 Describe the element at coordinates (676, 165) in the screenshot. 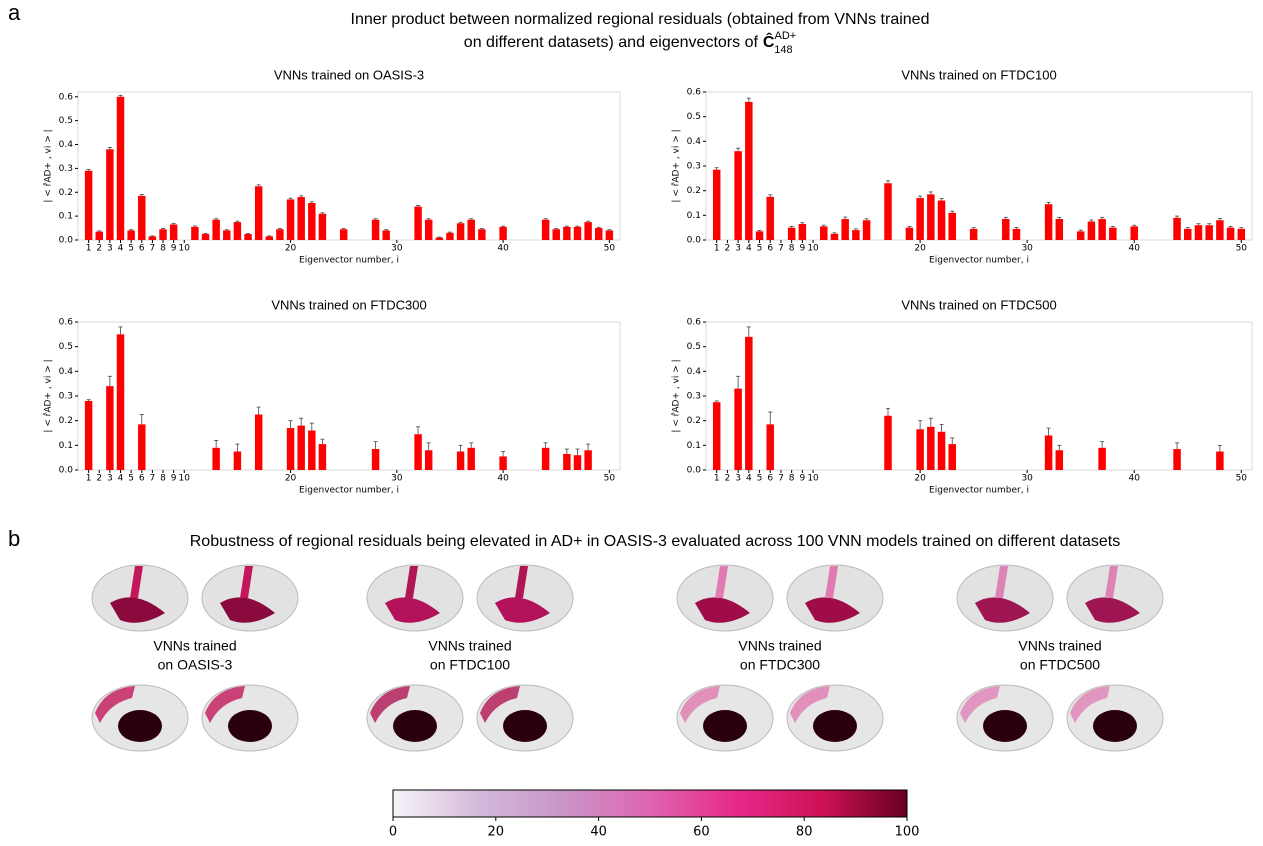

I see `y-axis-label: | < r̂AD+ , vi > |` at that location.